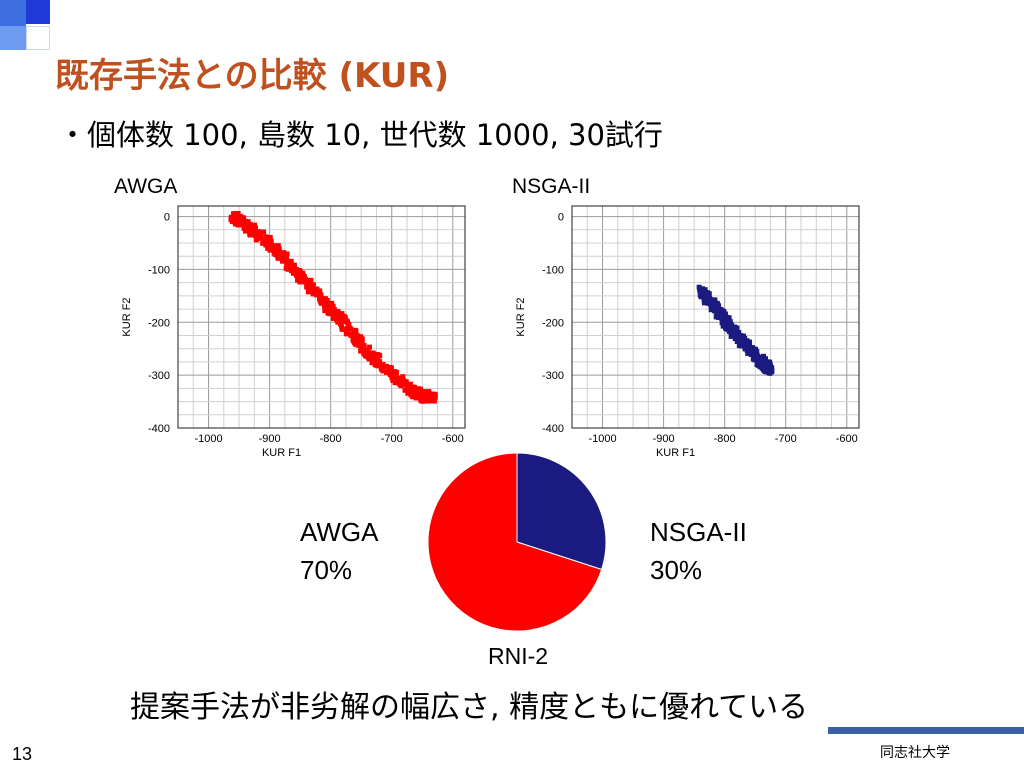 The width and height of the screenshot is (1024, 768). I want to click on slide-title: 既存手法との比較 (KUR), so click(252, 76).